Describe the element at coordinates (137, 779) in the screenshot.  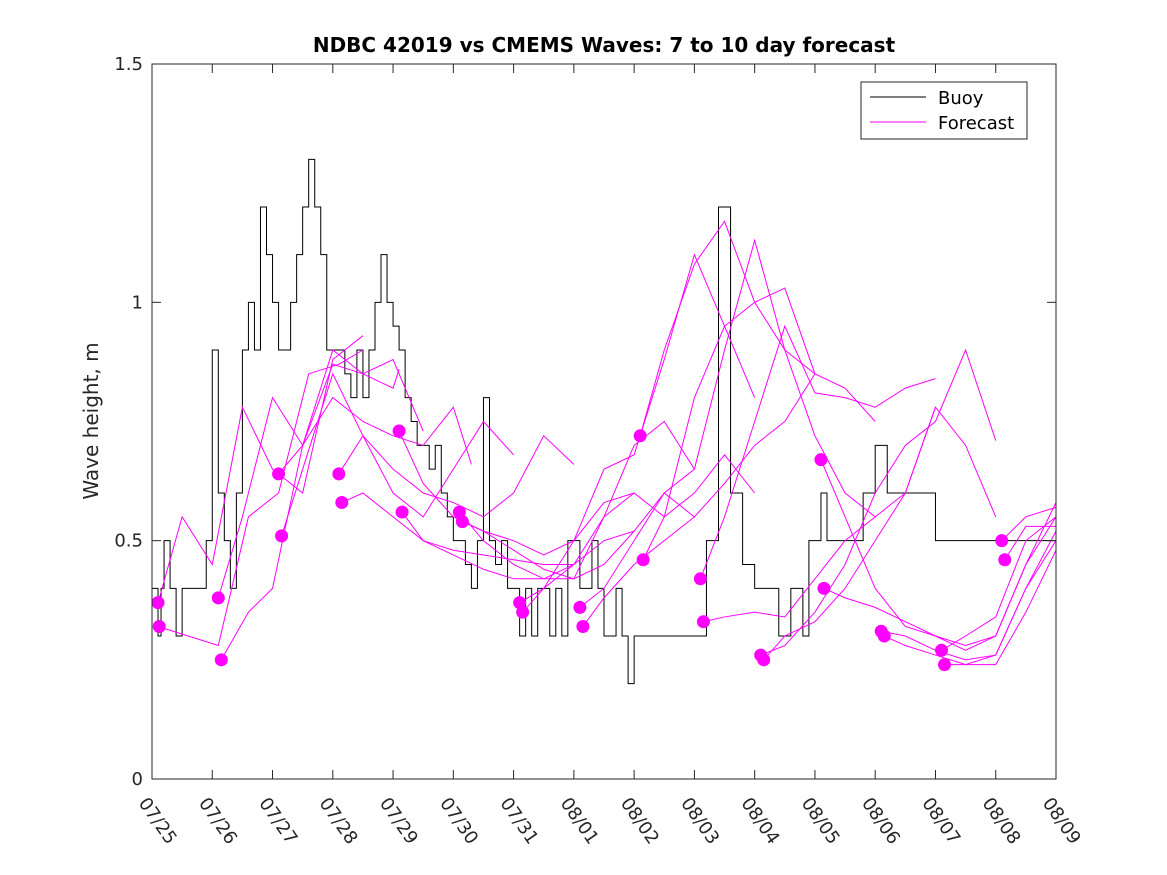
I see `y-tick-label: 0` at that location.